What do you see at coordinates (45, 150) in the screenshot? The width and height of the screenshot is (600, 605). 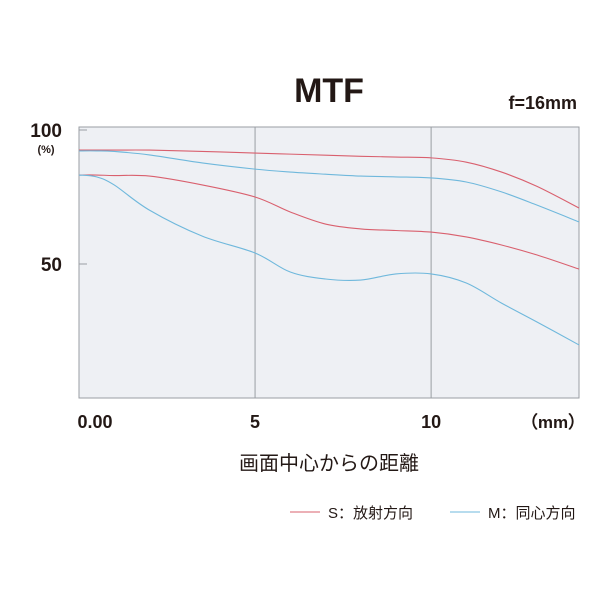 I see `y-unit: (%)` at bounding box center [45, 150].